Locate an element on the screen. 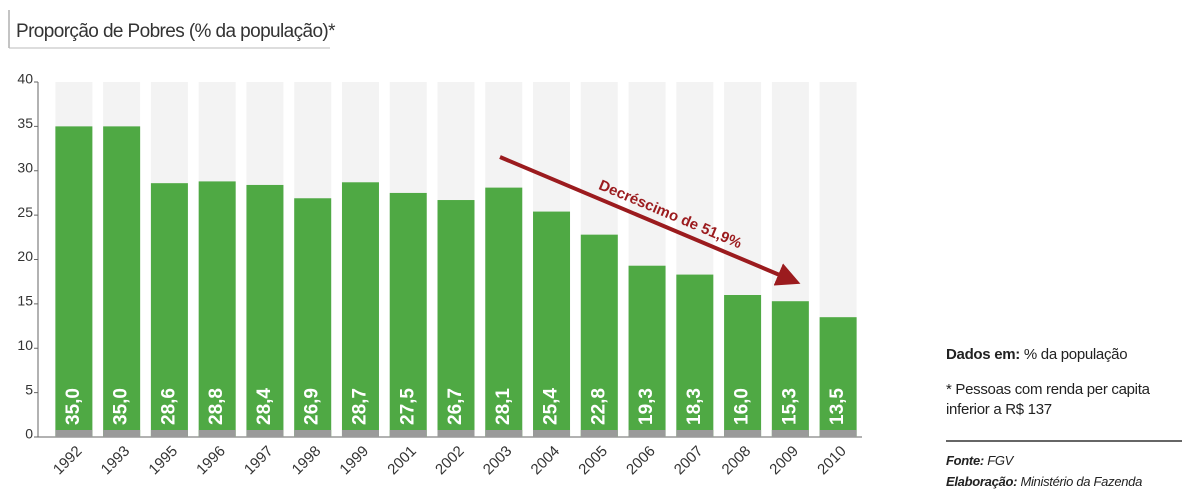 The image size is (1184, 503). units: % da população is located at coordinates (1075, 354).